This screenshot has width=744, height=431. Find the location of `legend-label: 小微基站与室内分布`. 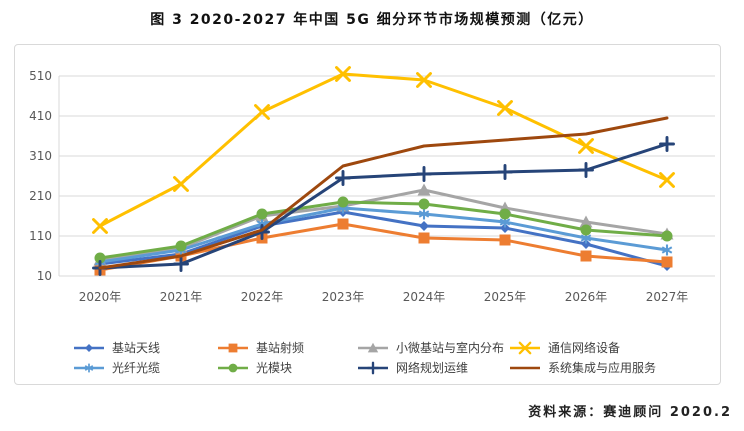

legend-label: 小微基站与室内分布 is located at coordinates (450, 348).